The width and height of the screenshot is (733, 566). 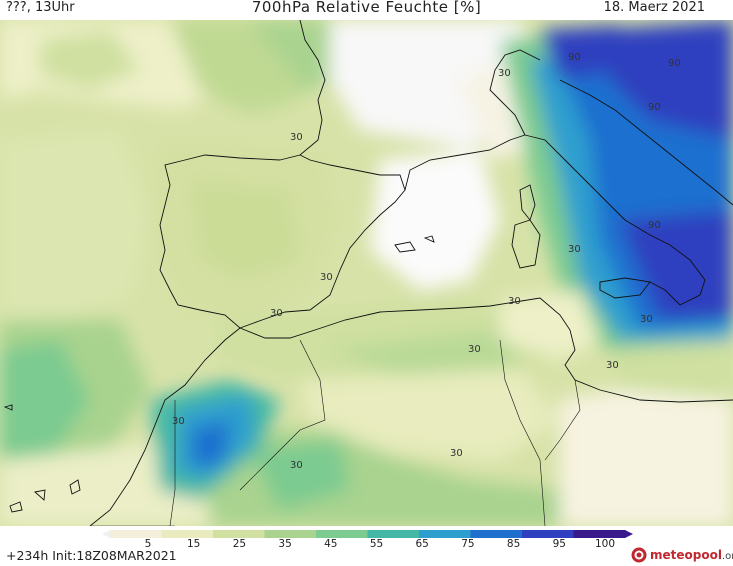 What do you see at coordinates (629, 534) in the screenshot?
I see `colorbar-arrow-high` at bounding box center [629, 534].